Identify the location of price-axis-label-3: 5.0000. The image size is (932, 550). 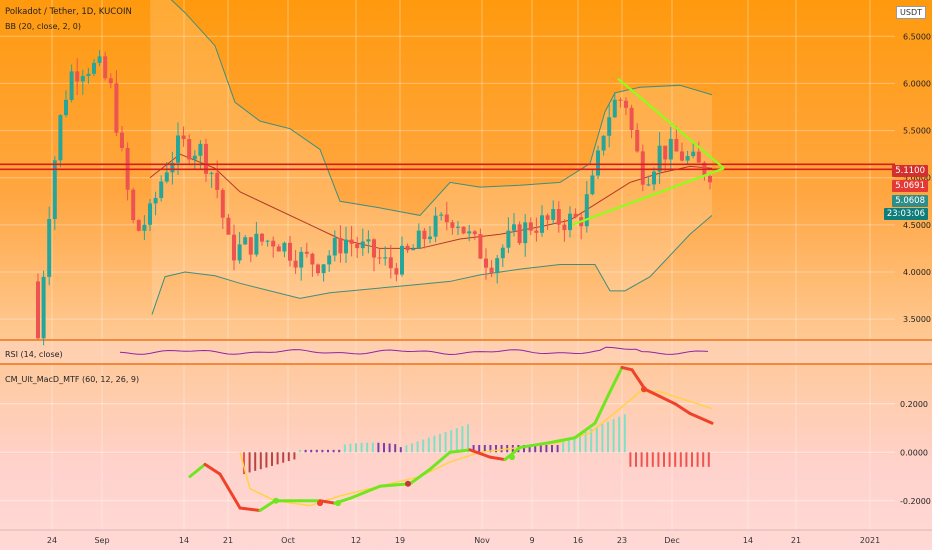
(917, 178).